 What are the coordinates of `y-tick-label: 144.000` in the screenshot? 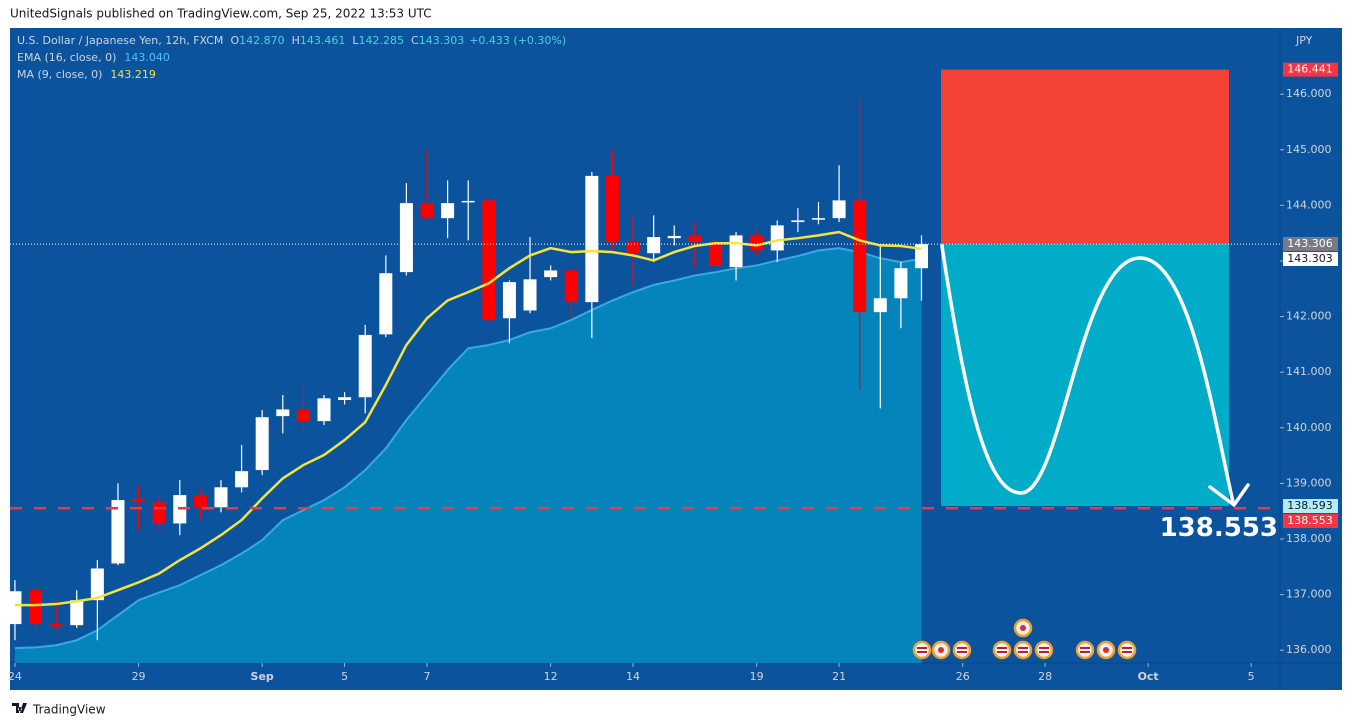 It's located at (1309, 204).